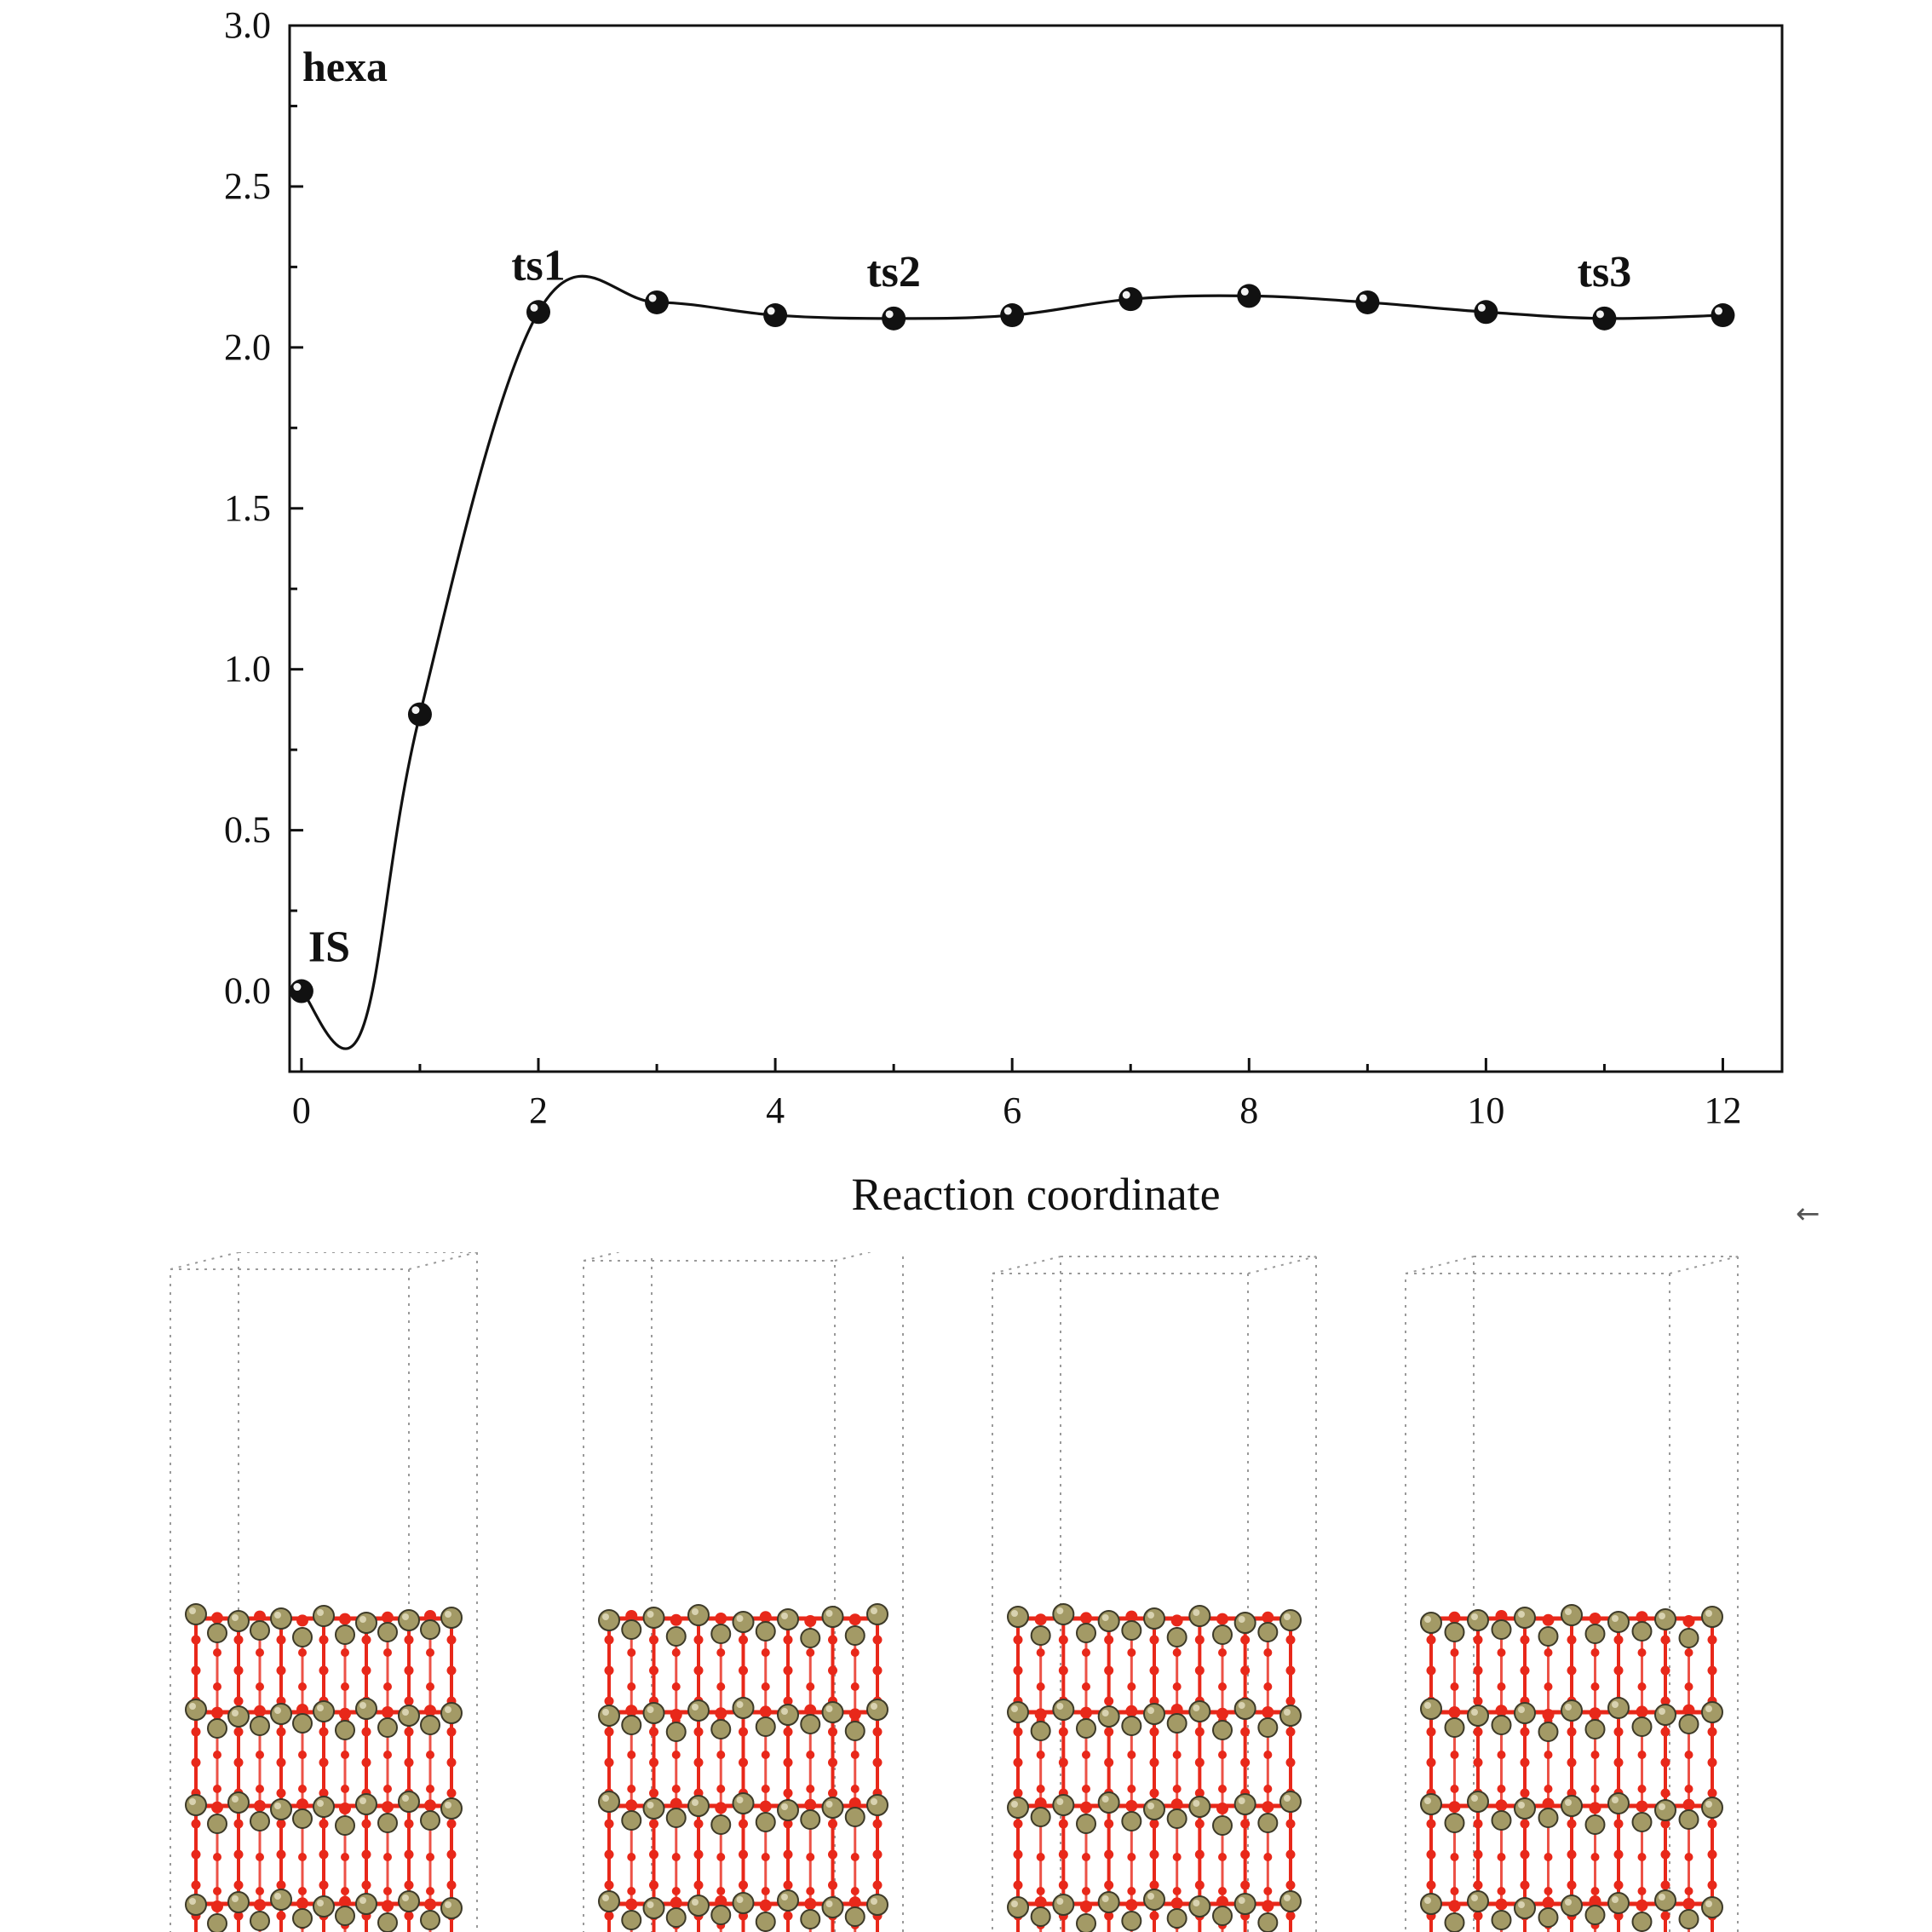 The image size is (1932, 1932). I want to click on x-axis-ticks: 0 2 4 6 8 10 12, so click(1017, 1095).